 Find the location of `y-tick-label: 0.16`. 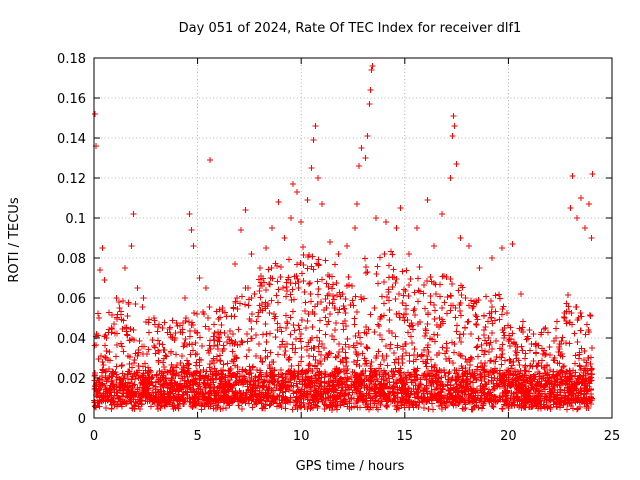

y-tick-label: 0.16 is located at coordinates (71, 99).